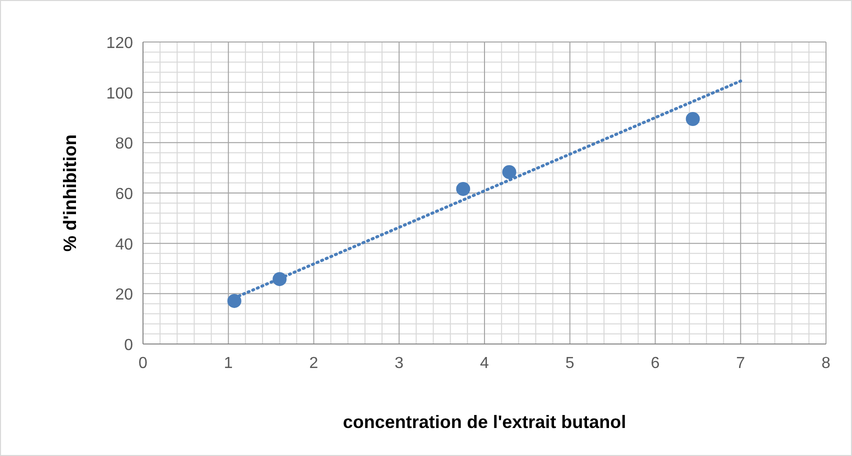  Describe the element at coordinates (124, 295) in the screenshot. I see `y-tick-label: 20` at that location.